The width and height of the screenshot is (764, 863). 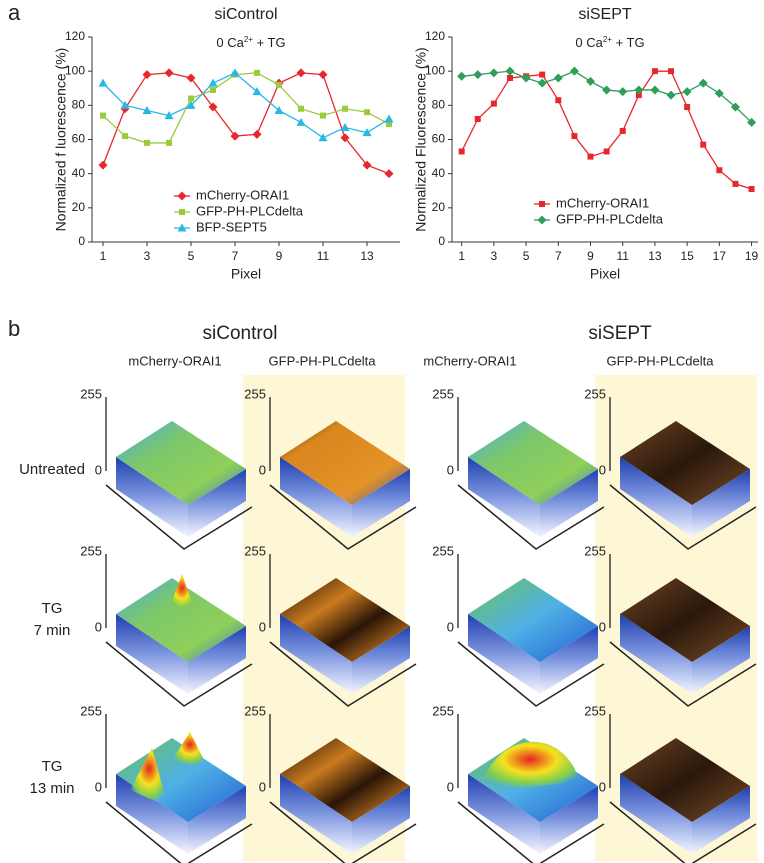 I want to click on y-tick-label: 40, so click(x=79, y=173).